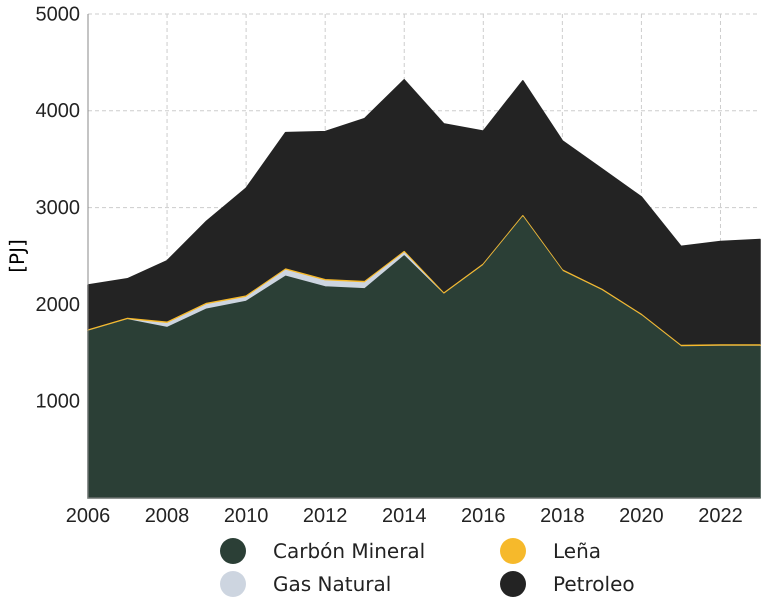 The height and width of the screenshot is (611, 768). Describe the element at coordinates (332, 584) in the screenshot. I see `legend-label: Gas Natural` at that location.